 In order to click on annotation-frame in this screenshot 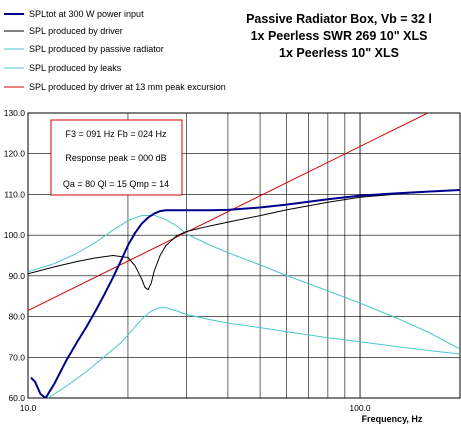, I will do `click(116, 157)`.